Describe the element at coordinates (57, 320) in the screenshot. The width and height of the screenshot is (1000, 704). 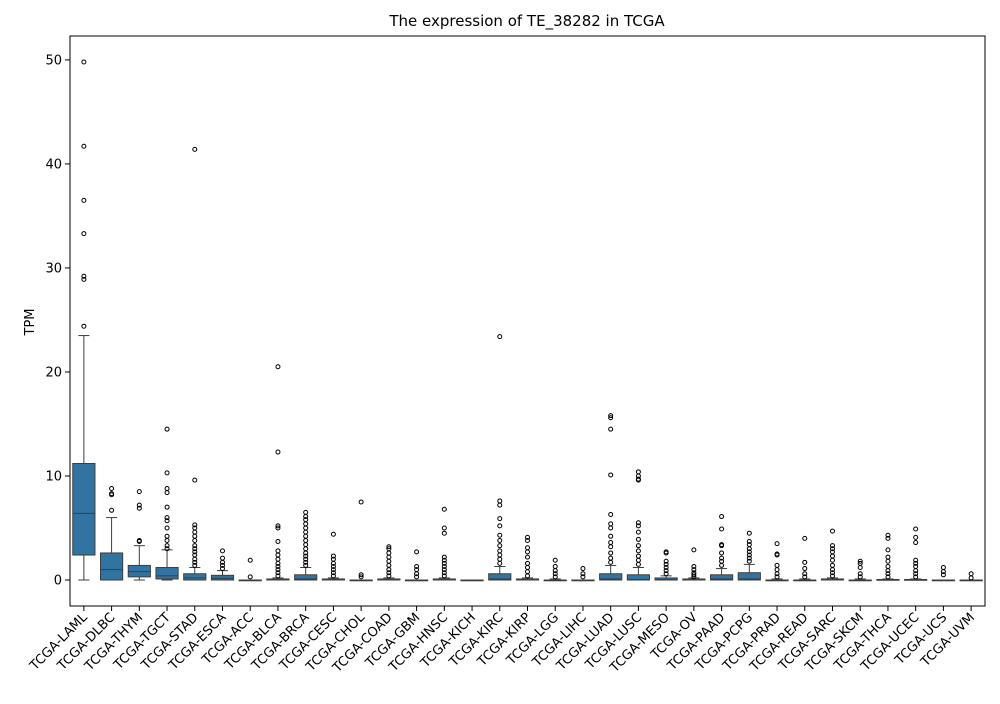
I see `y-axis: 0 10 20 30 40 50` at that location.